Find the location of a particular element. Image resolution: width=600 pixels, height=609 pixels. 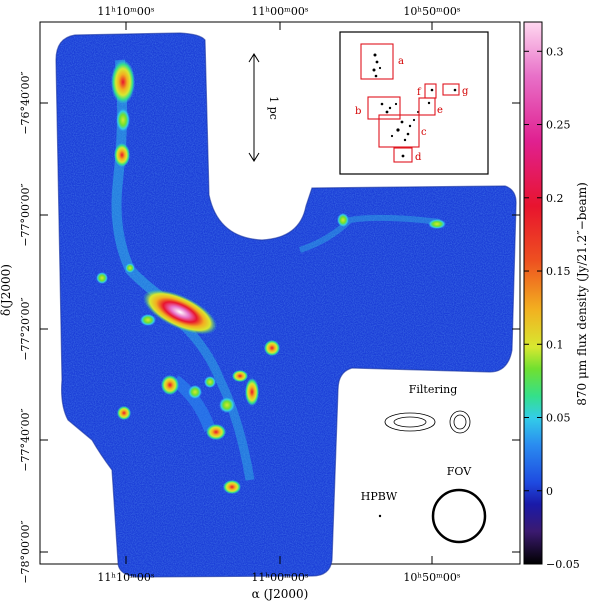

hpbw-beam is located at coordinates (380, 516).